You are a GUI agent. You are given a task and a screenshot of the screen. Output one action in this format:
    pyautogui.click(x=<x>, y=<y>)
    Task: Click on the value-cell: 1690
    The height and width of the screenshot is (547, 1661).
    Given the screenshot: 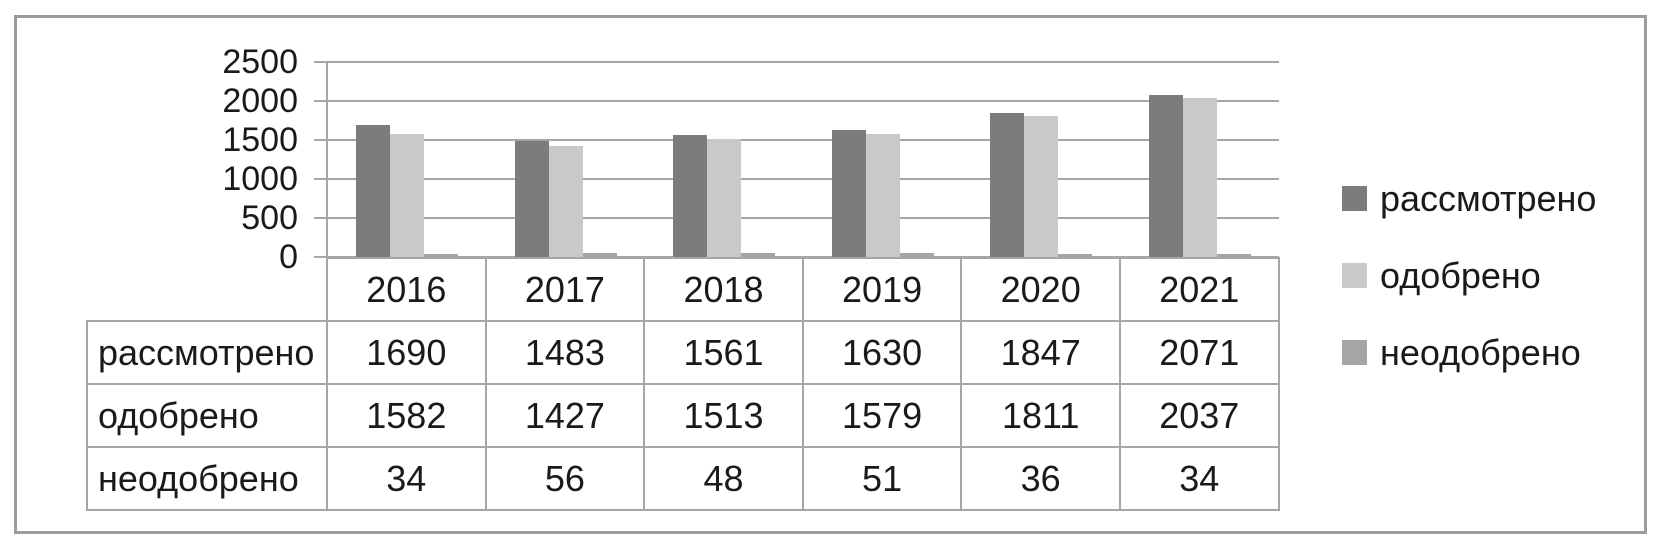 What is the action you would take?
    pyautogui.click(x=406, y=352)
    